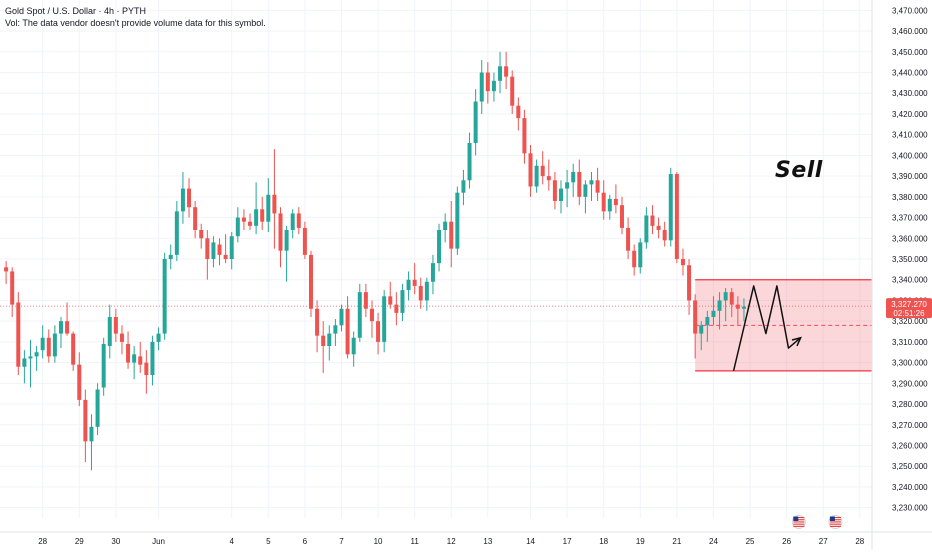 This screenshot has width=932, height=555. What do you see at coordinates (158, 541) in the screenshot?
I see `x-tick-label: Jun` at bounding box center [158, 541].